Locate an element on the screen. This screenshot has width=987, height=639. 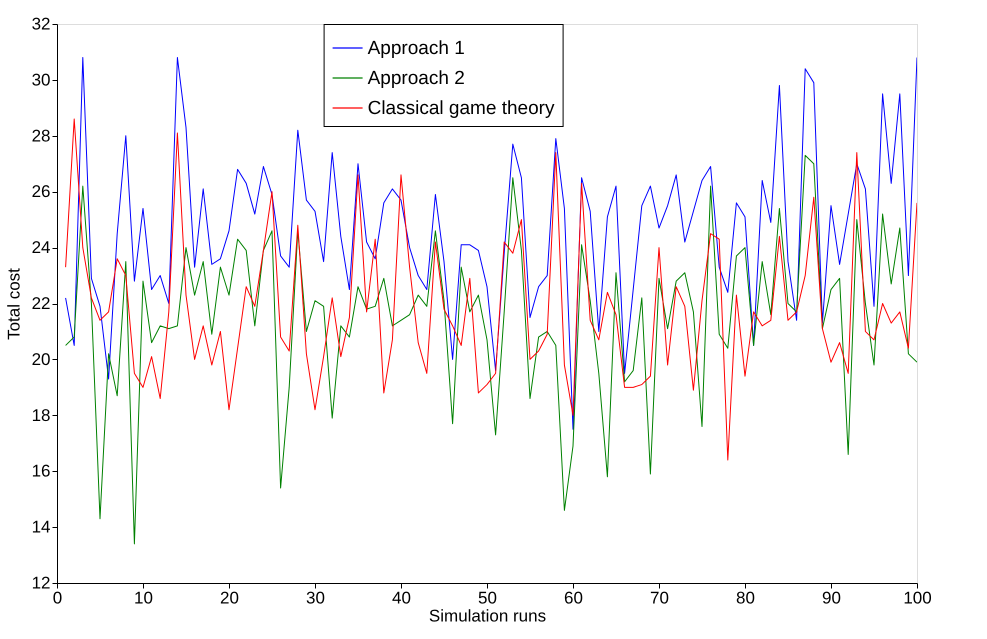
x-tick-label: 60 is located at coordinates (573, 598).